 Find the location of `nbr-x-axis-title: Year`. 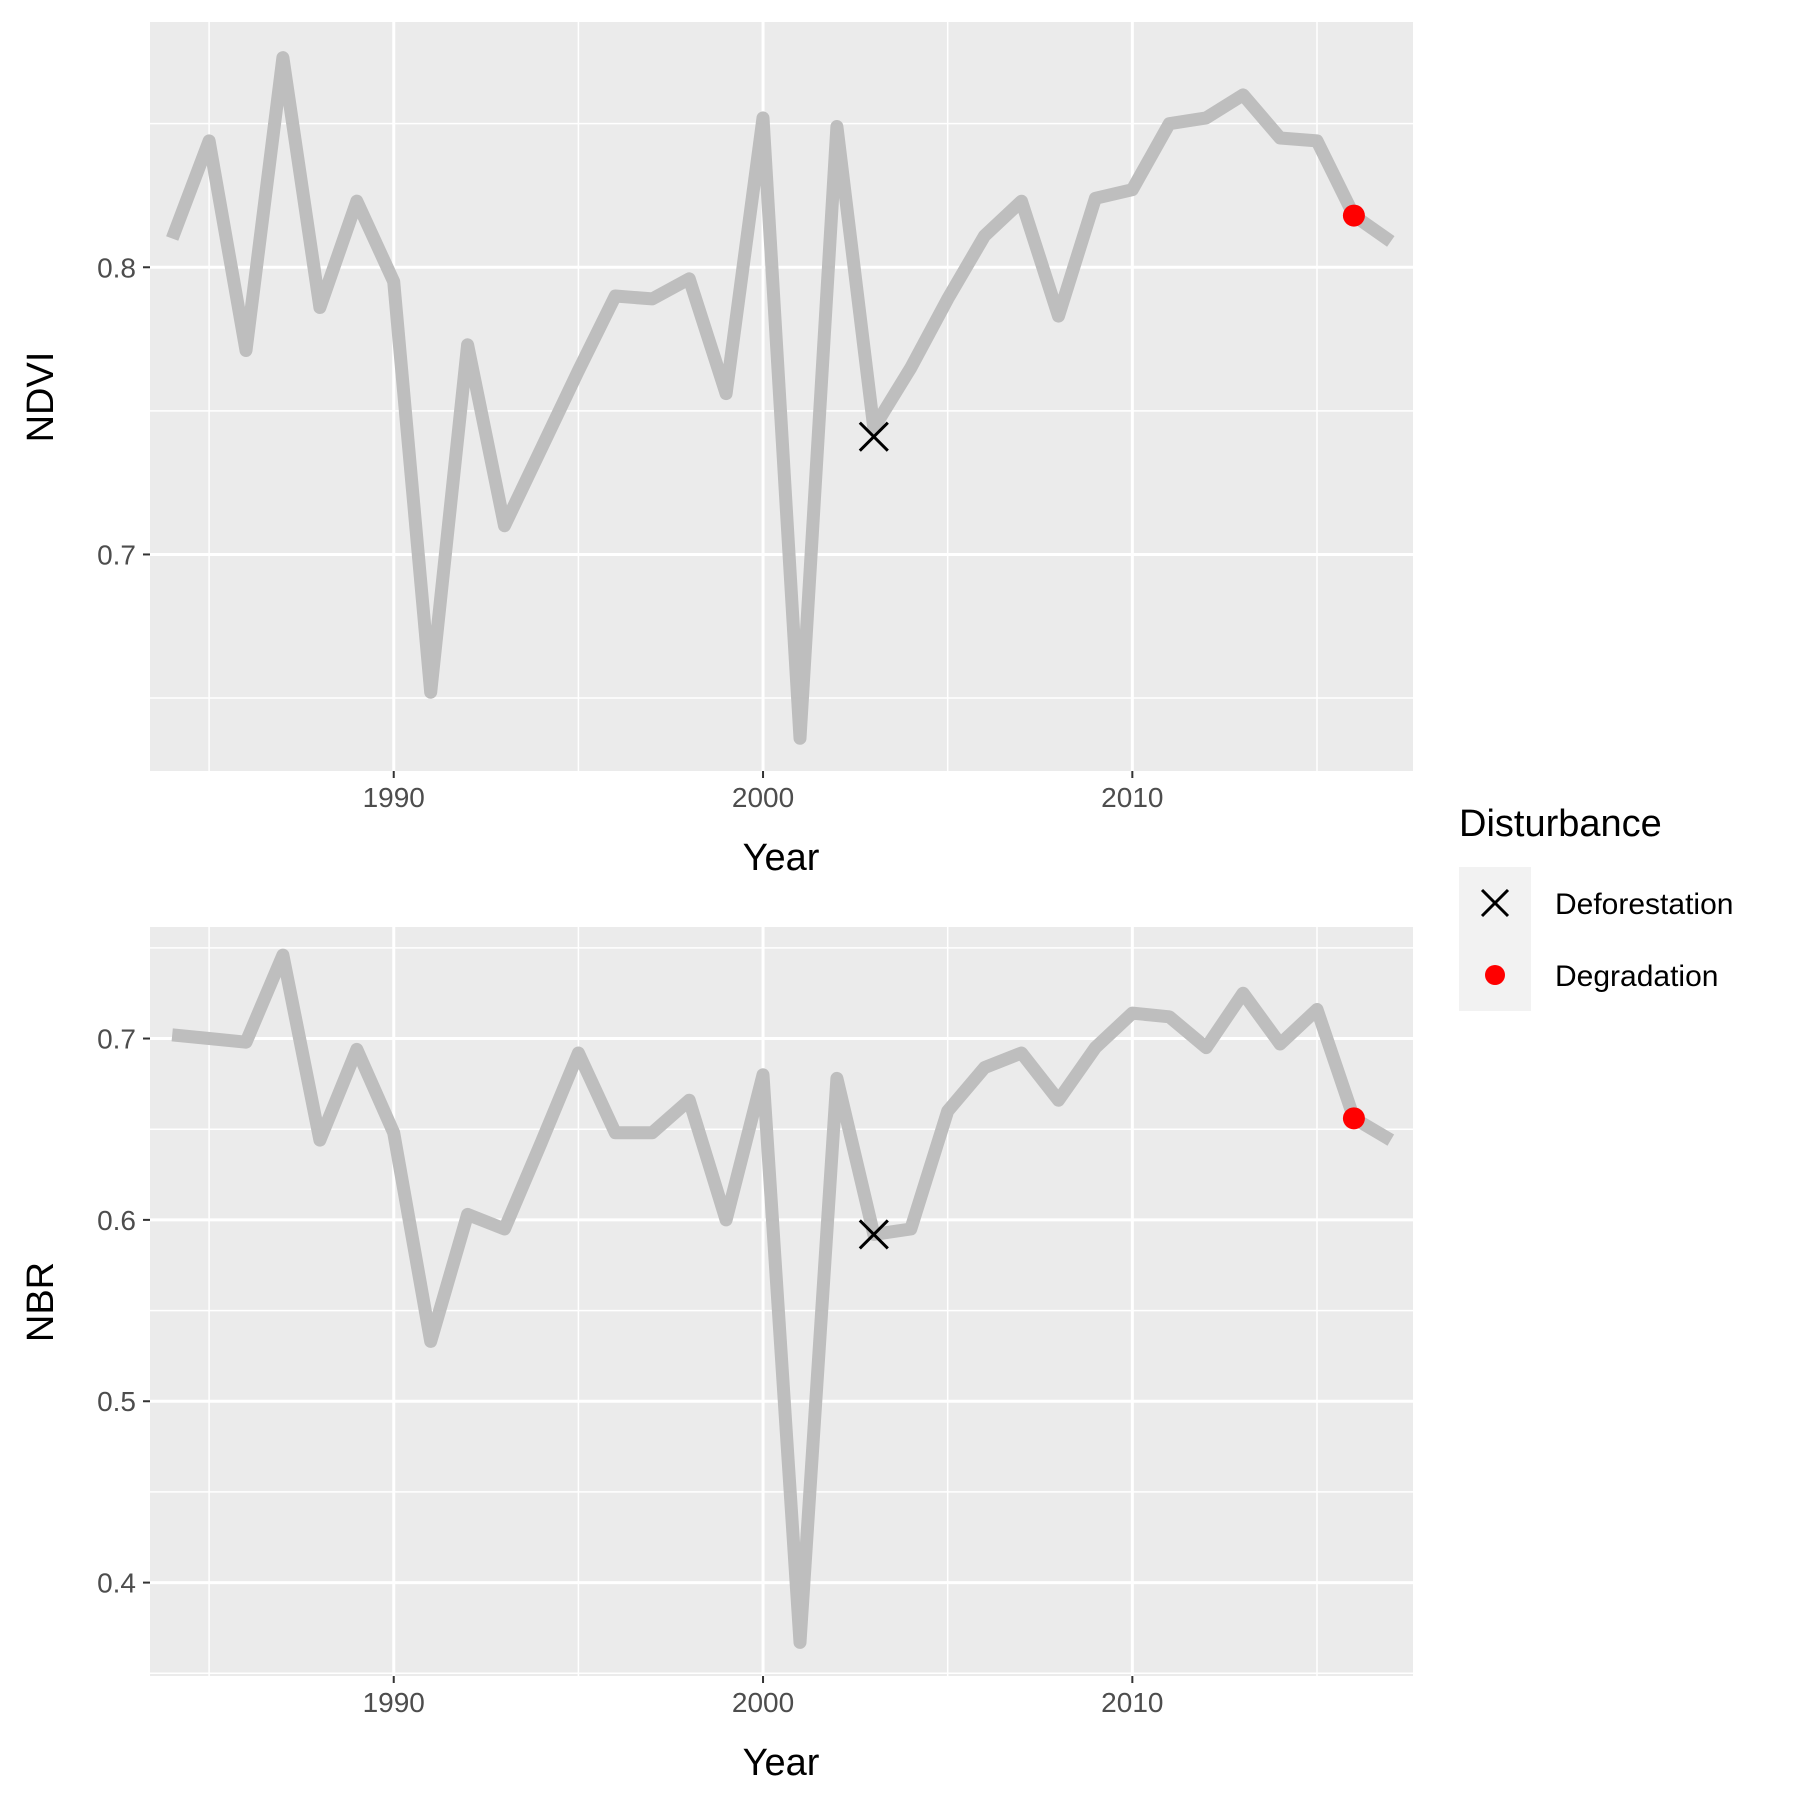

nbr-x-axis-title: Year is located at coordinates (781, 1763).